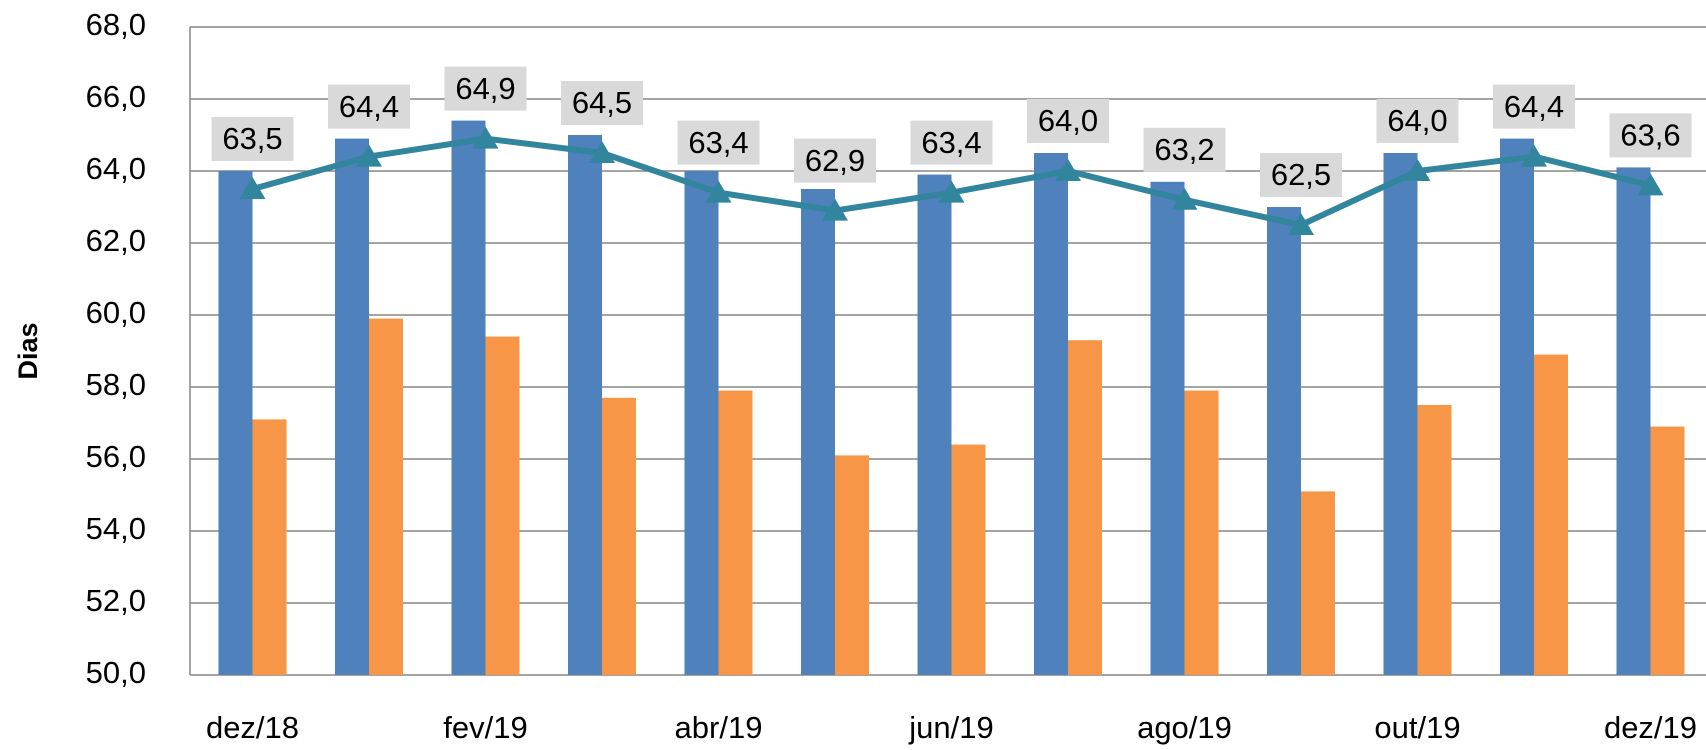 The image size is (1706, 750). I want to click on x-tick-label: dez/19, so click(1650, 727).